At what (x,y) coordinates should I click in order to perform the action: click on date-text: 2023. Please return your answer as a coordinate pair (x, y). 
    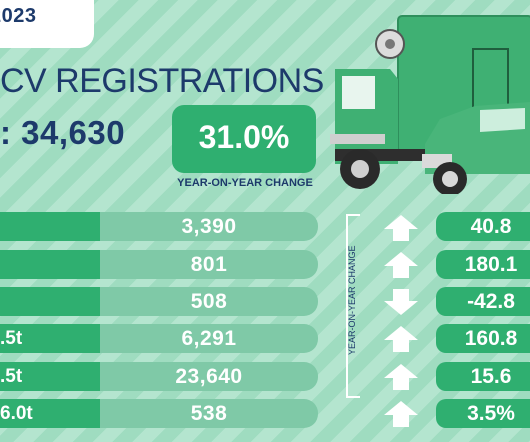
    Looking at the image, I should click on (18, 16).